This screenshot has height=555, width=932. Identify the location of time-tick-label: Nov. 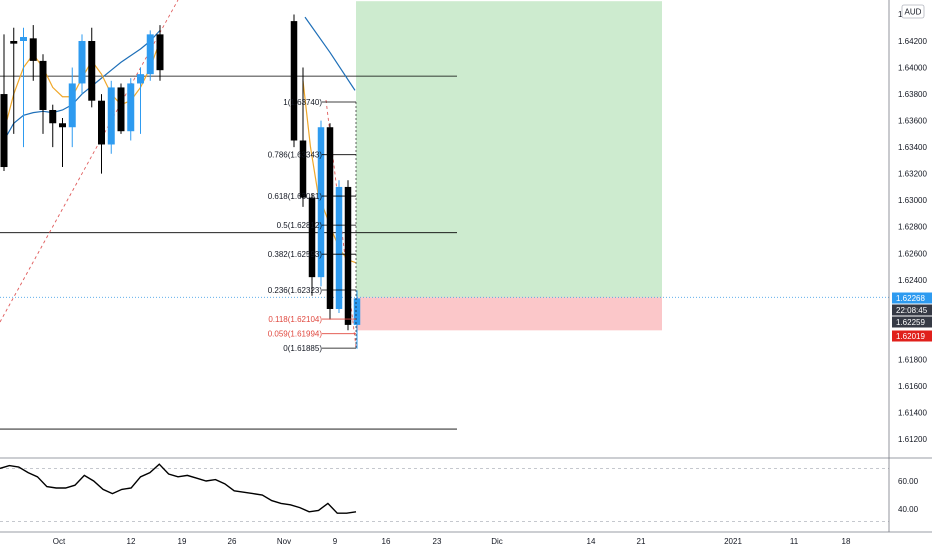
(284, 541).